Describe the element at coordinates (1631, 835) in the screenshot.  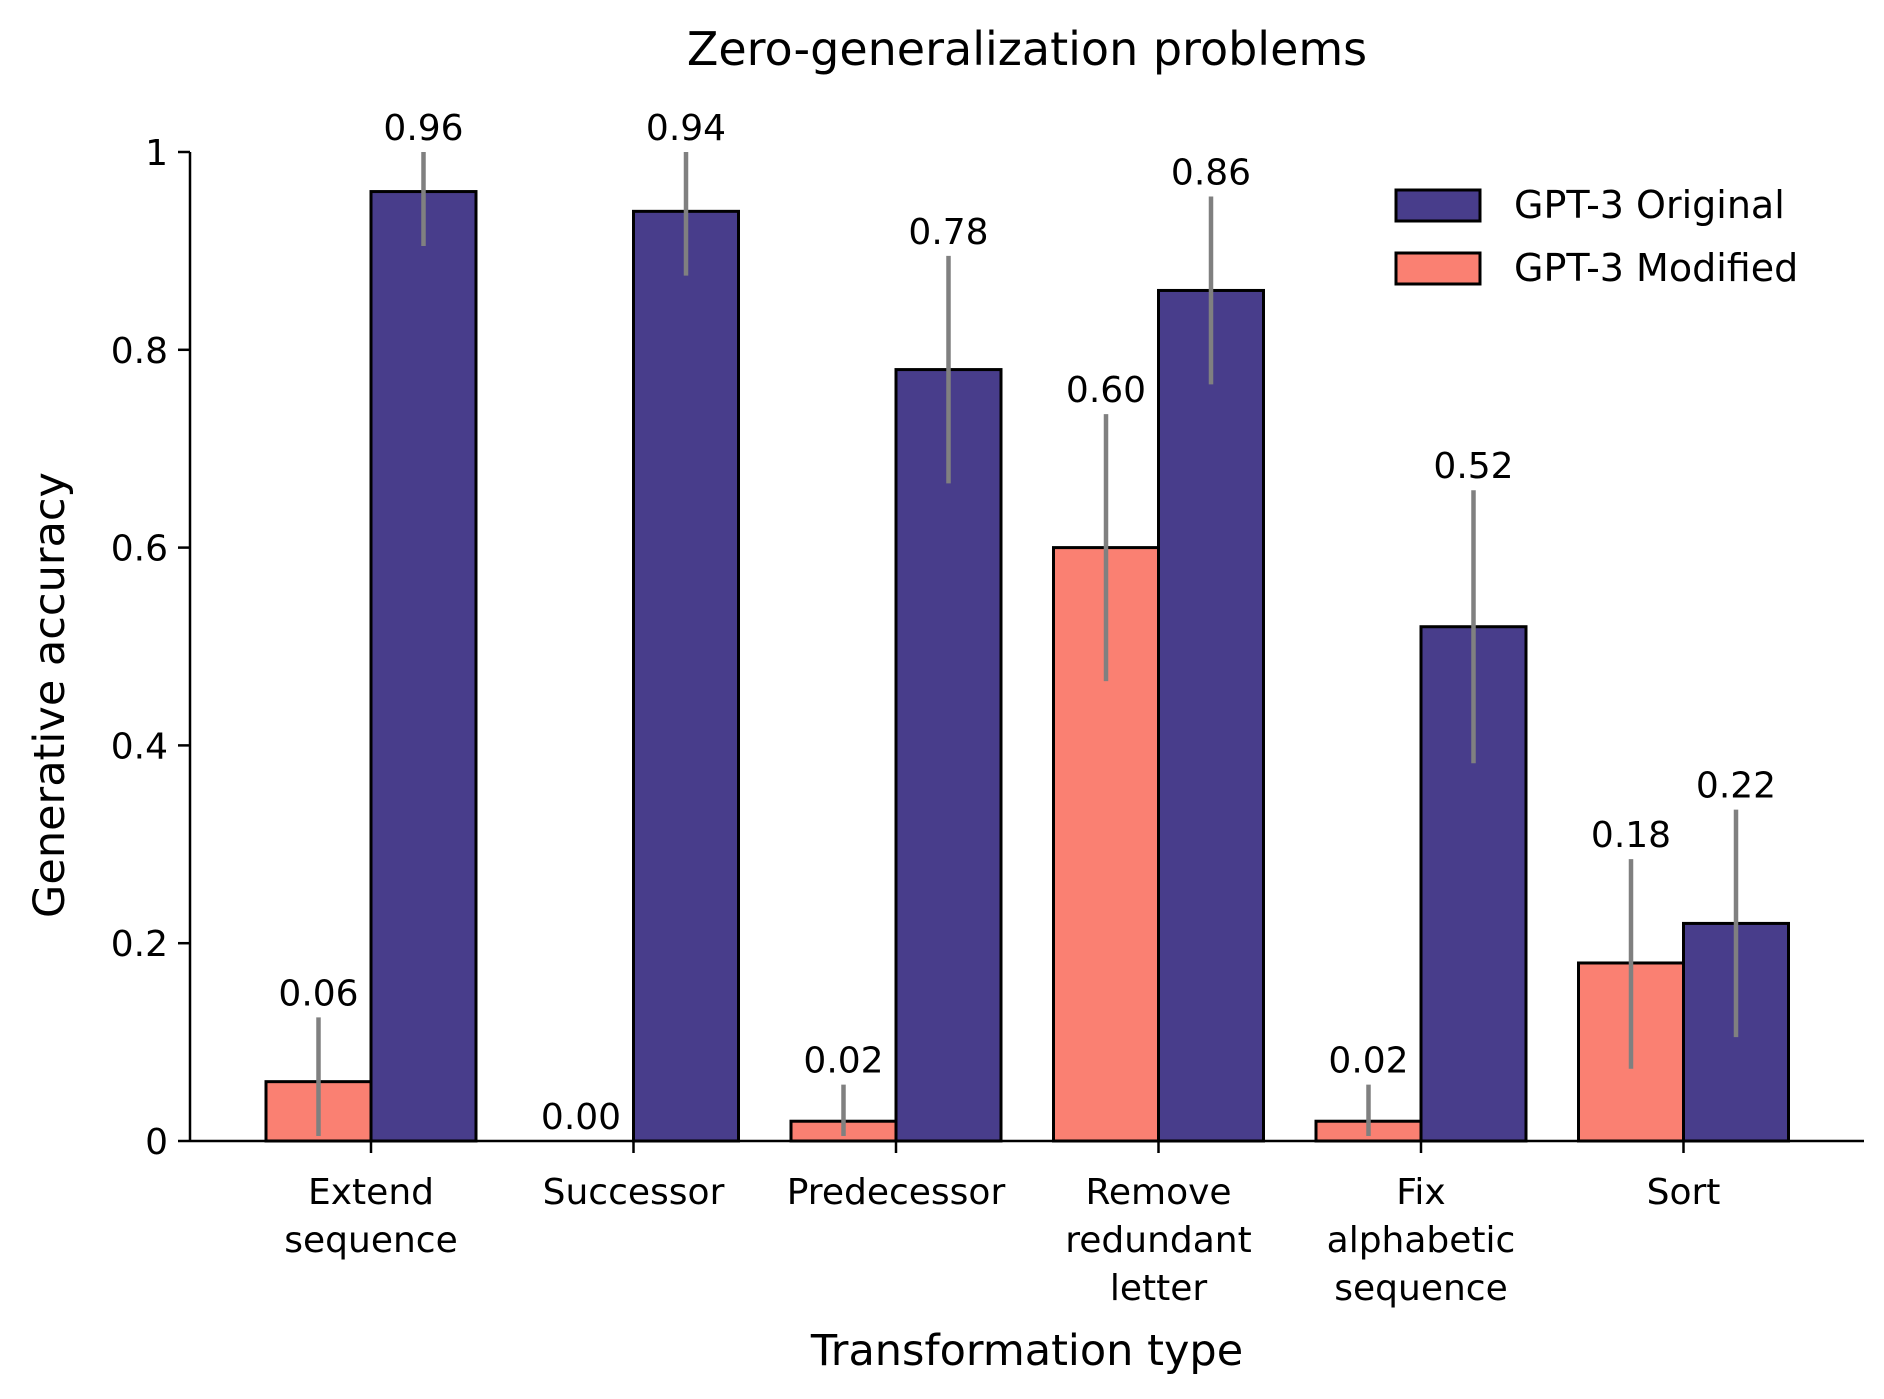
I see `data-label: 0.18` at that location.